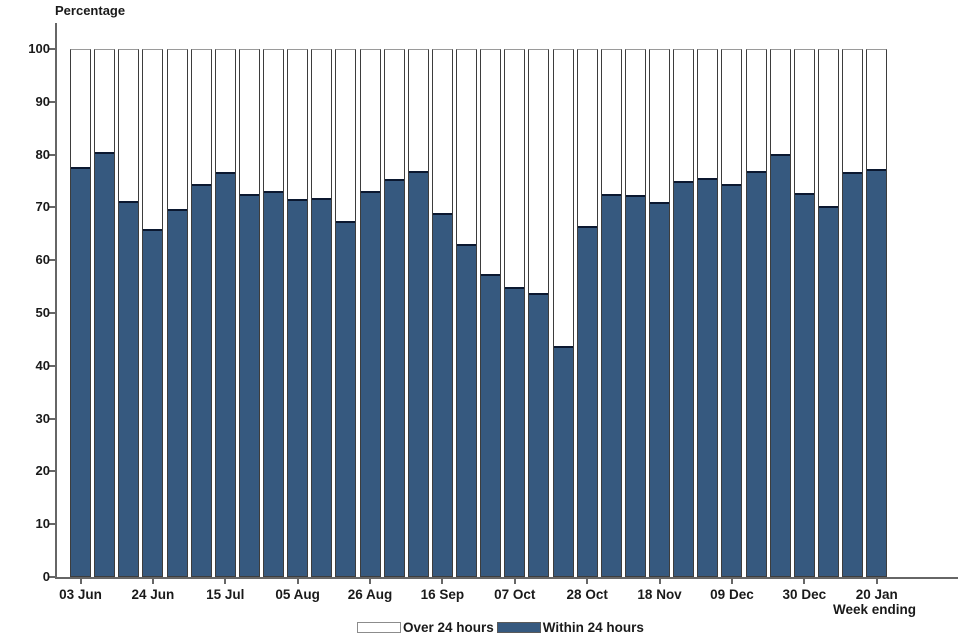  Describe the element at coordinates (828, 313) in the screenshot. I see `bar-06-jan` at that location.